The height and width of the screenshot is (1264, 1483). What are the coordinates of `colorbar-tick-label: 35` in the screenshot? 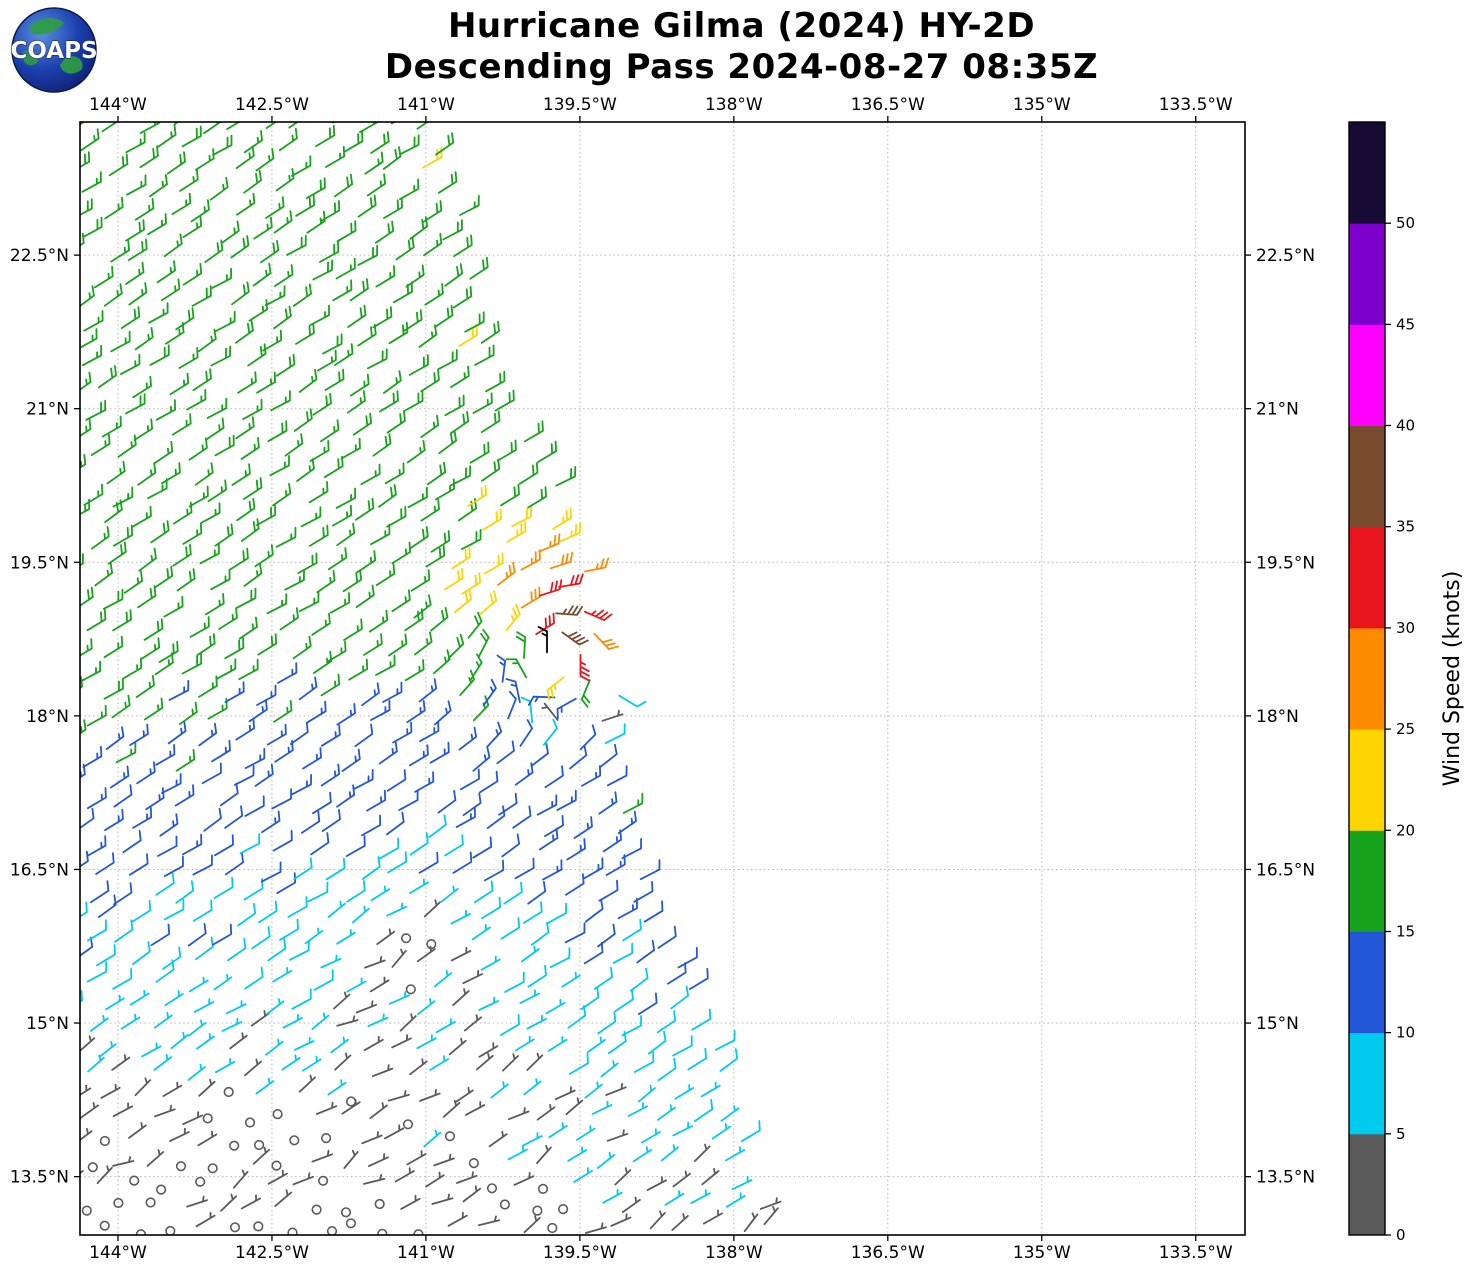 It's located at (1405, 527).